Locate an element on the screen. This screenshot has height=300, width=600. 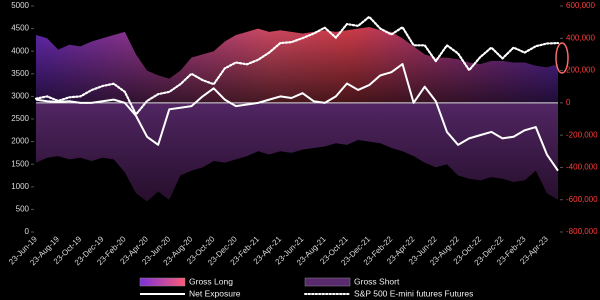
legend-label: Gross Long is located at coordinates (211, 281).